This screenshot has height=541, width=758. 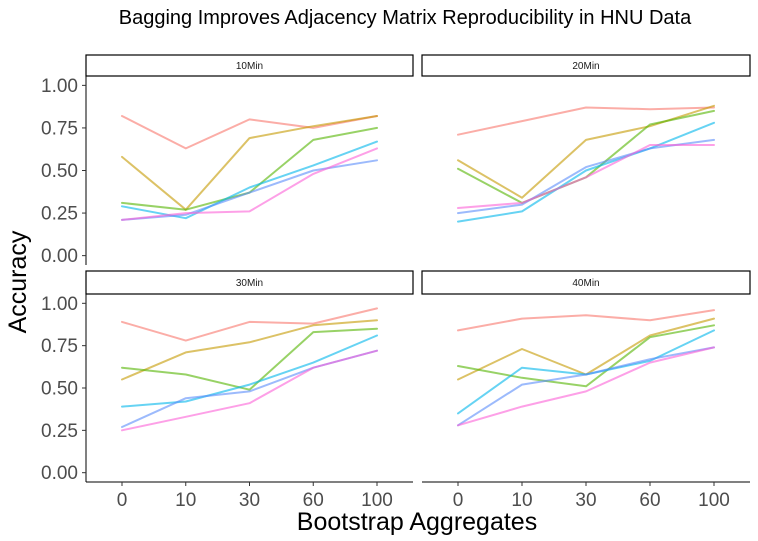 I want to click on facet-panel-20Min: 20Min, so click(x=586, y=138).